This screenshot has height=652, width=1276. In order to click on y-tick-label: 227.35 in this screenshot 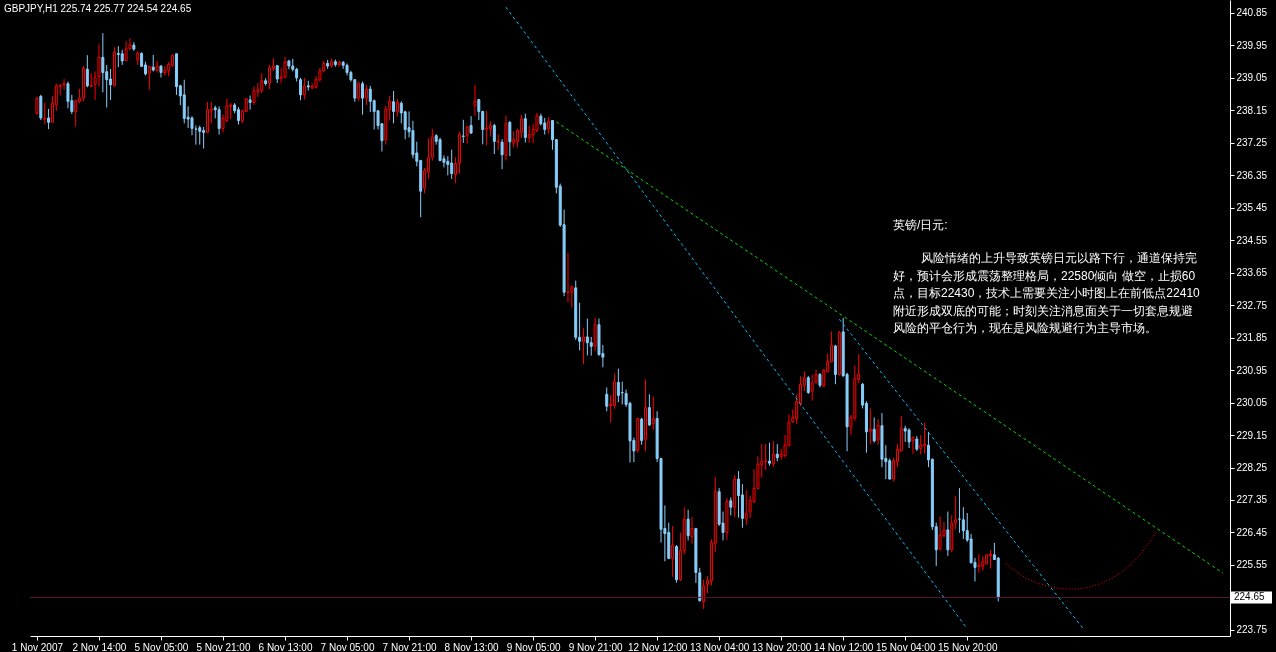, I will do `click(1252, 500)`.